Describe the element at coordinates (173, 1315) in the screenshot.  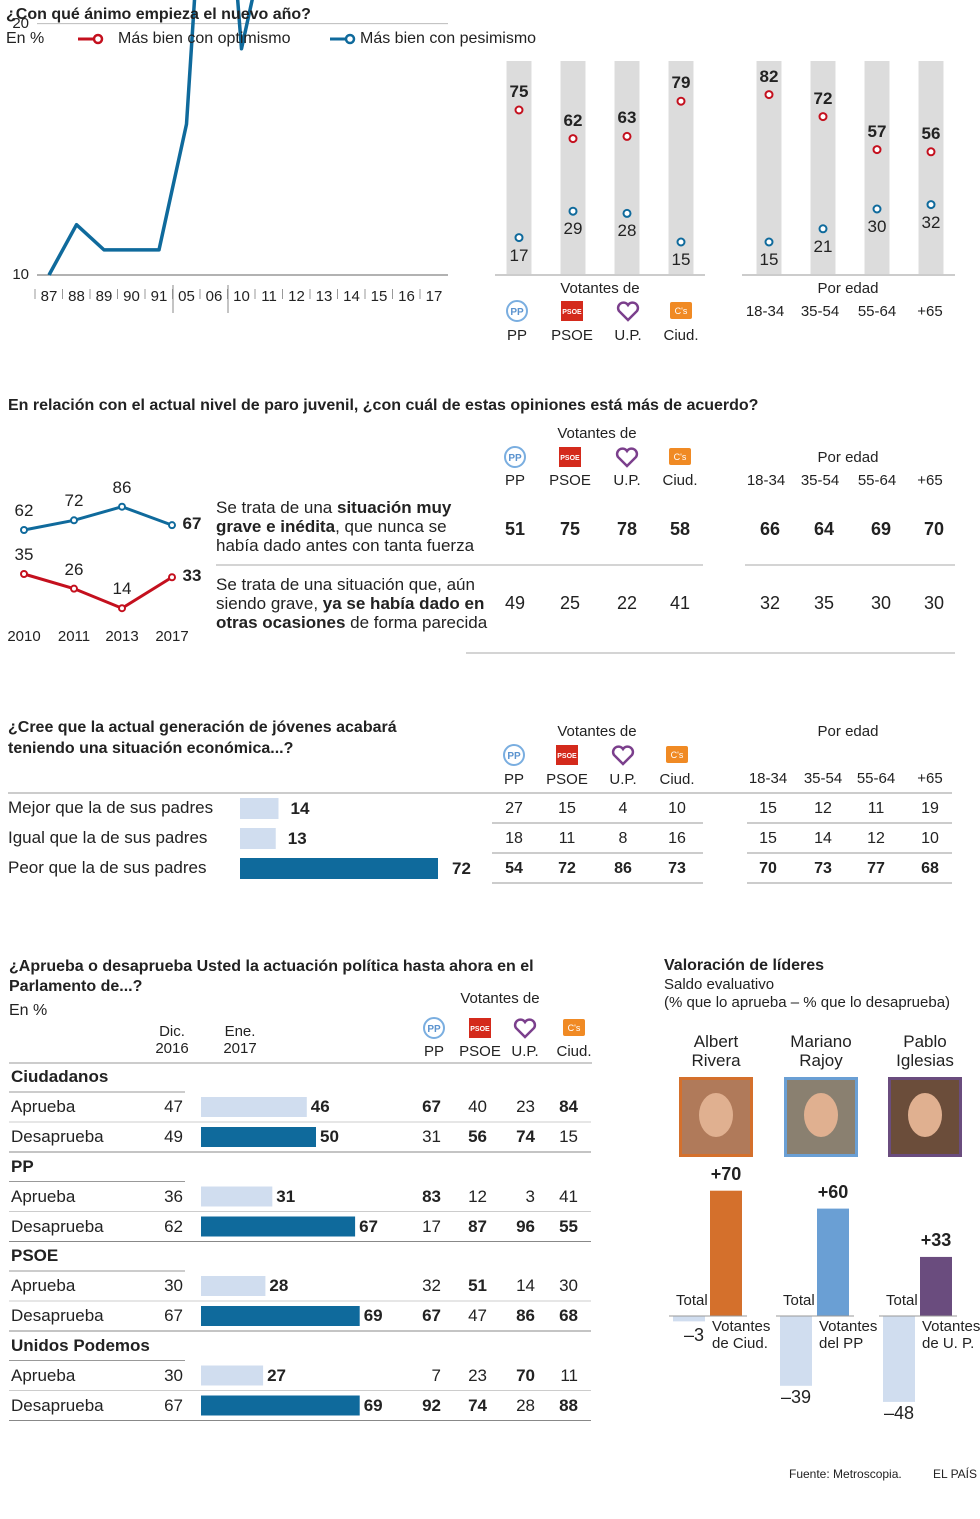
I see `dic-value: 67` at that location.